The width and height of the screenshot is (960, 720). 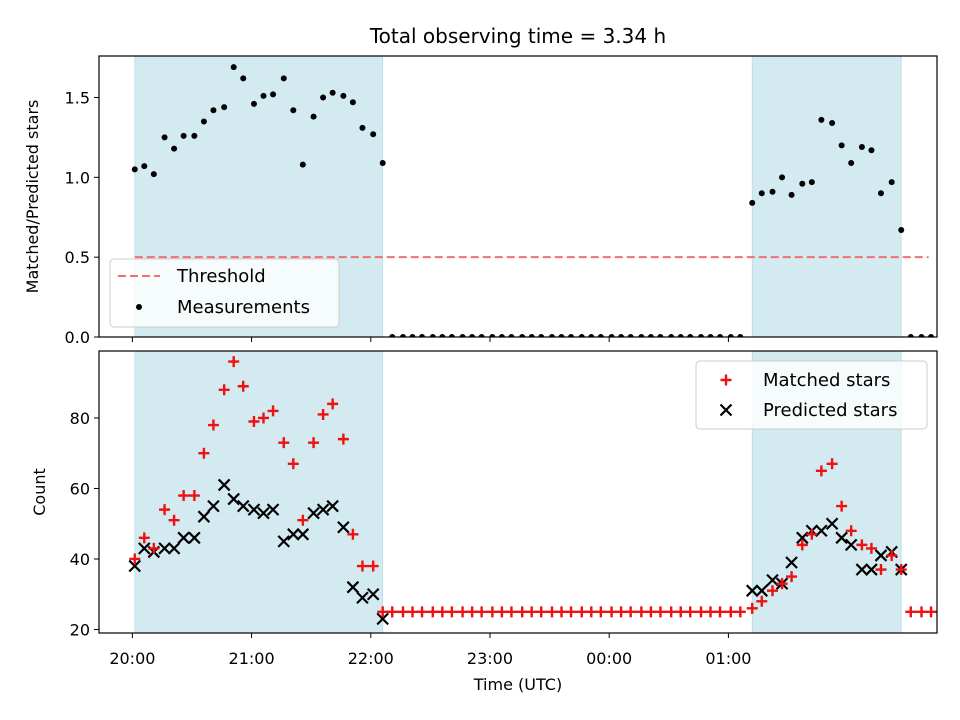 What do you see at coordinates (80, 488) in the screenshot?
I see `bottom-ytick-label: 60` at bounding box center [80, 488].